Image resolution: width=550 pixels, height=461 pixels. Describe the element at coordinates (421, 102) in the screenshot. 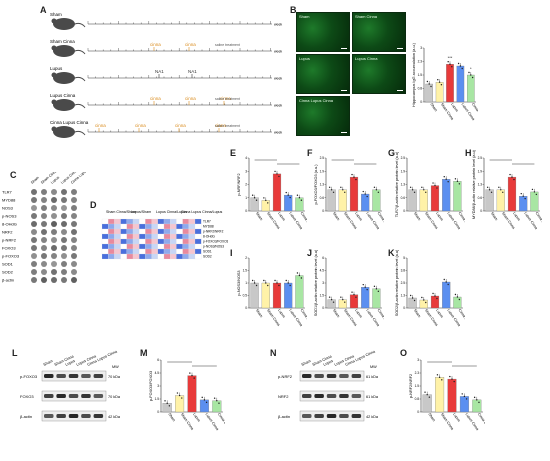

I see `y-tick-label: 0` at that location.